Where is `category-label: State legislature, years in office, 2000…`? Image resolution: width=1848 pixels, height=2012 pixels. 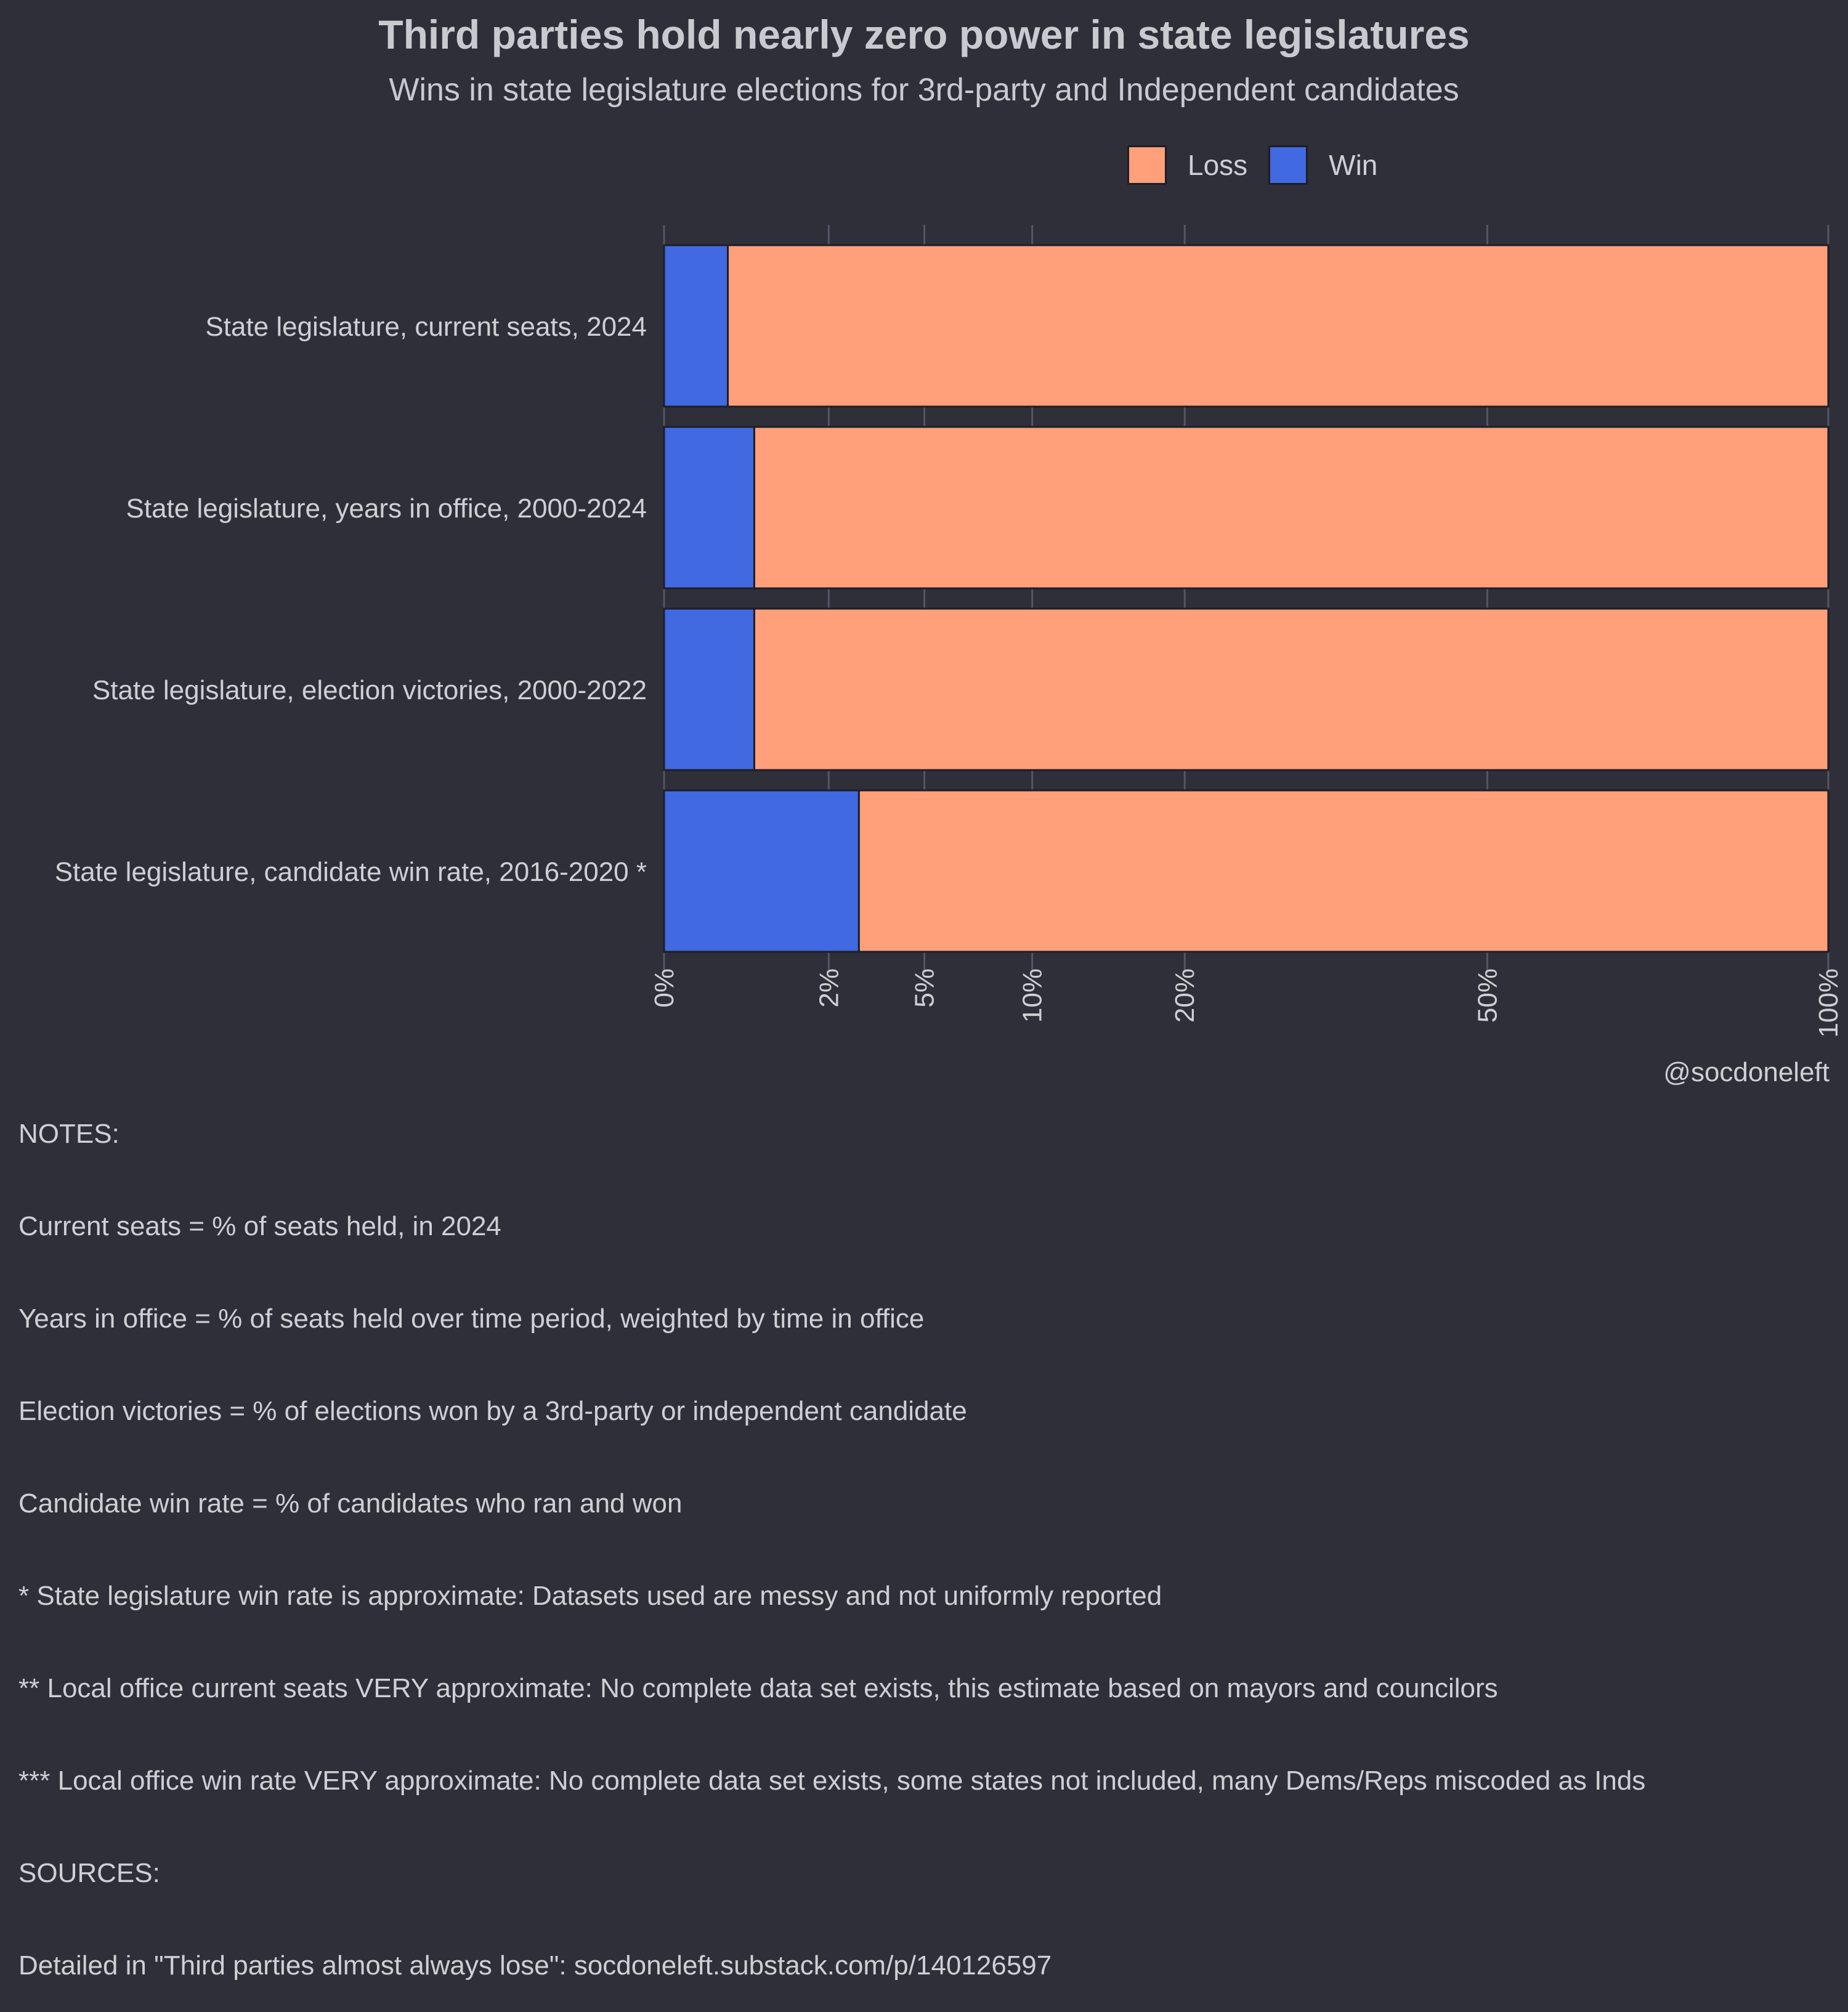
category-label: State legislature, years in office, 2000… is located at coordinates (386, 508).